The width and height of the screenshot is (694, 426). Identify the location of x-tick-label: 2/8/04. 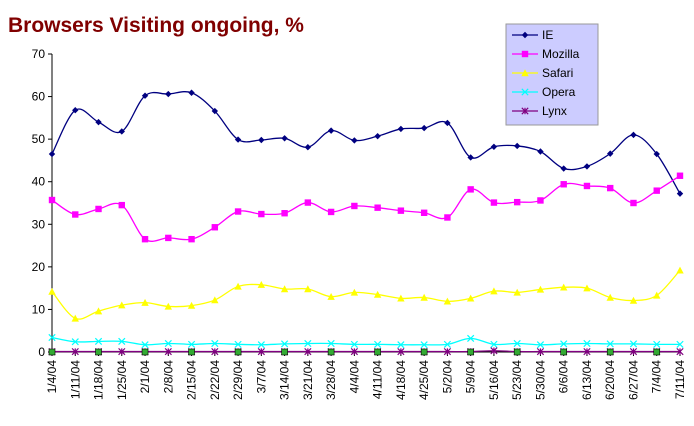
(168, 377).